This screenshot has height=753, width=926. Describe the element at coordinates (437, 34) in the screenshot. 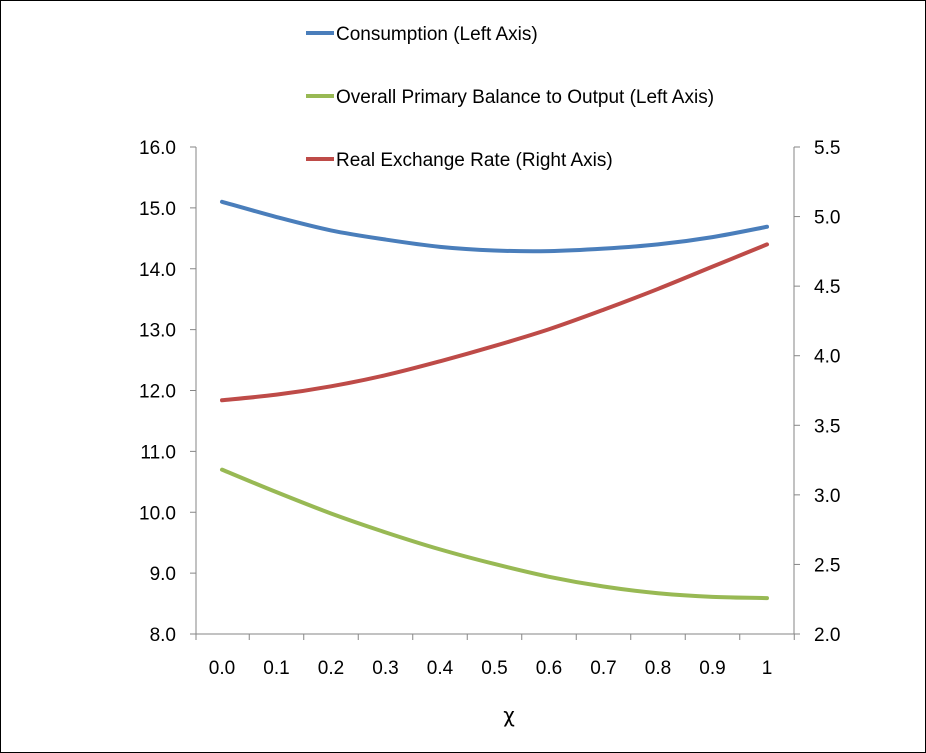

I see `legend-label-consumption: Consumption (Left Axis)` at that location.